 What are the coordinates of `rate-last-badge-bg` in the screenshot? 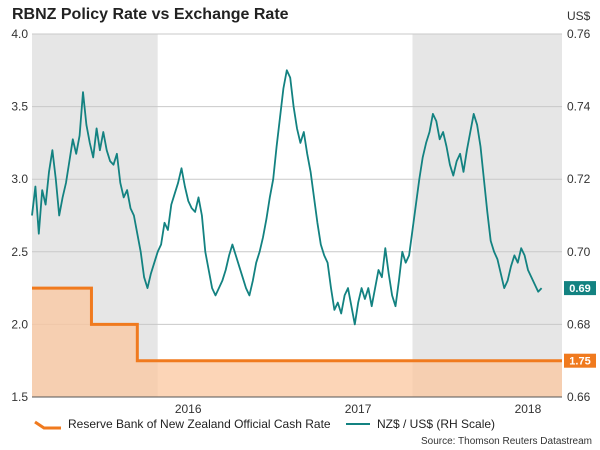 It's located at (580, 360).